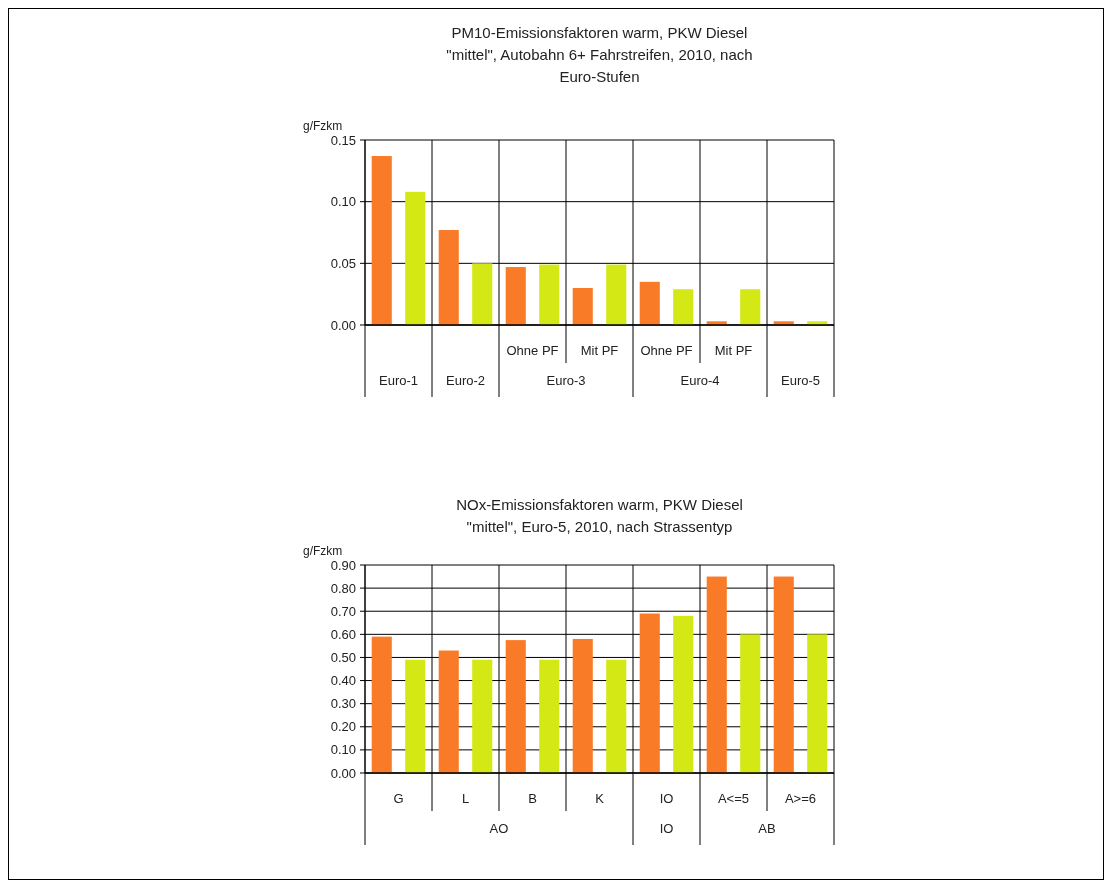 The height and width of the screenshot is (888, 1112). Describe the element at coordinates (465, 798) in the screenshot. I see `x-tick-label: L` at that location.